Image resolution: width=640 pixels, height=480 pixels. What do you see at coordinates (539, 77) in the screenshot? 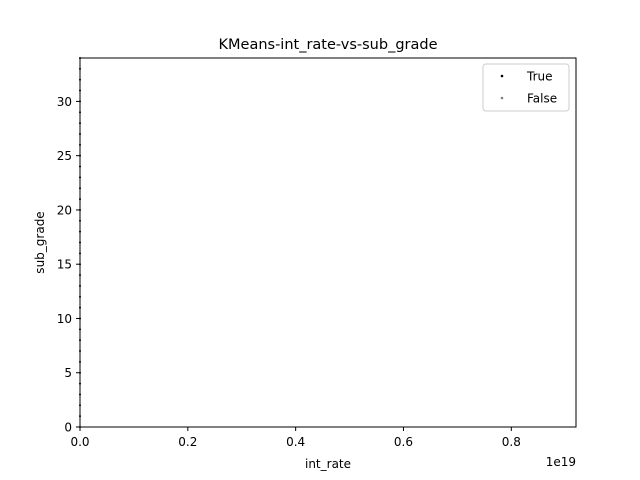
I see `legend-label-true: True` at bounding box center [539, 77].